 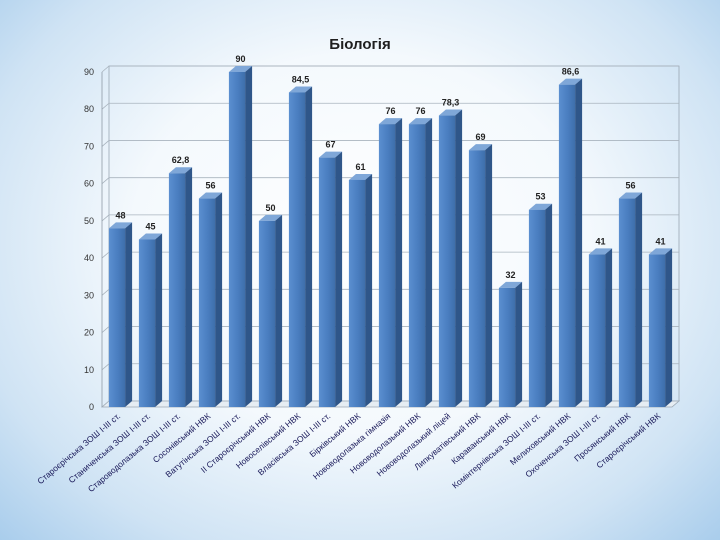 I want to click on category-label: Бірківський НВК, so click(x=334, y=435).